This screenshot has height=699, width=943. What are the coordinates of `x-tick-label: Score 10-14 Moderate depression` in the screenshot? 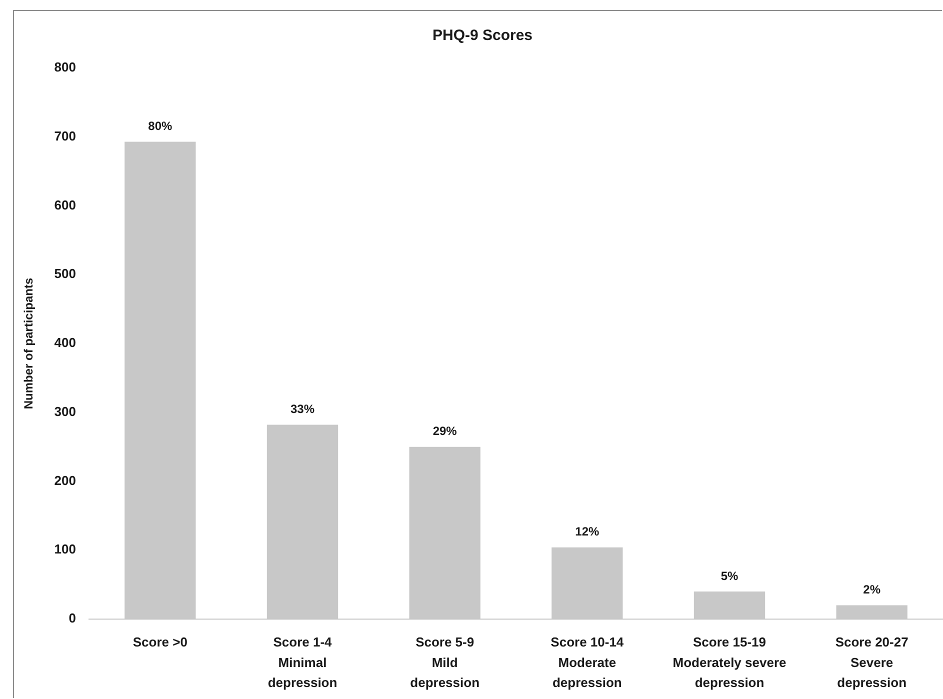 It's located at (587, 662).